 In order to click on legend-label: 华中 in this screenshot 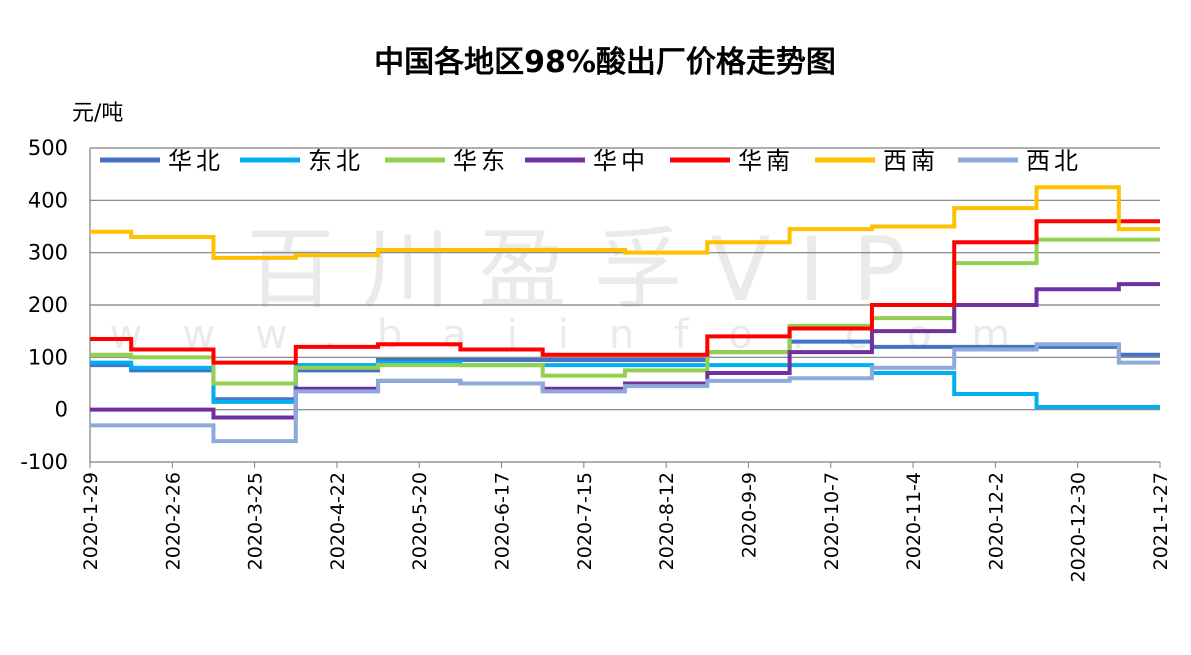, I will do `click(621, 161)`.